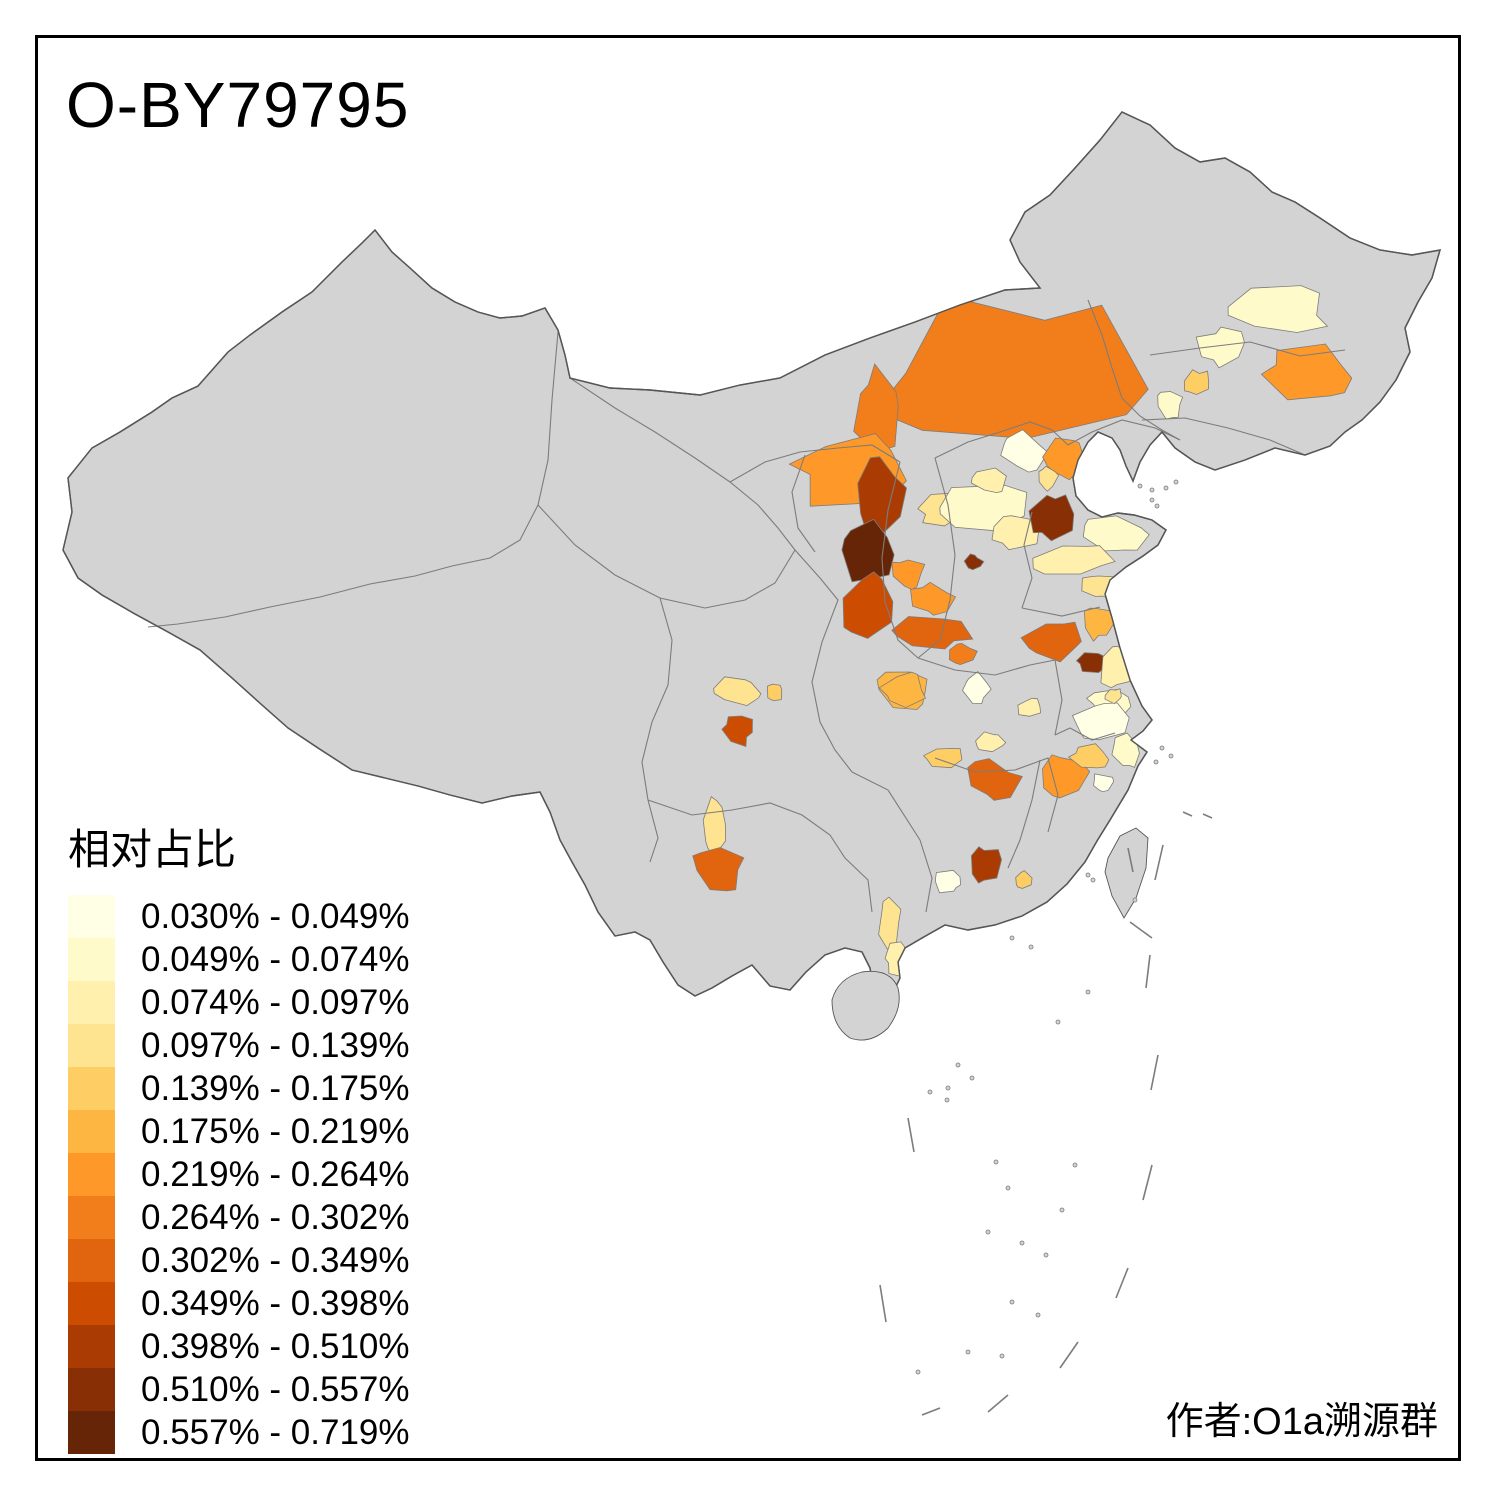 Image resolution: width=1500 pixels, height=1500 pixels. I want to click on islands, so click(990, 934).